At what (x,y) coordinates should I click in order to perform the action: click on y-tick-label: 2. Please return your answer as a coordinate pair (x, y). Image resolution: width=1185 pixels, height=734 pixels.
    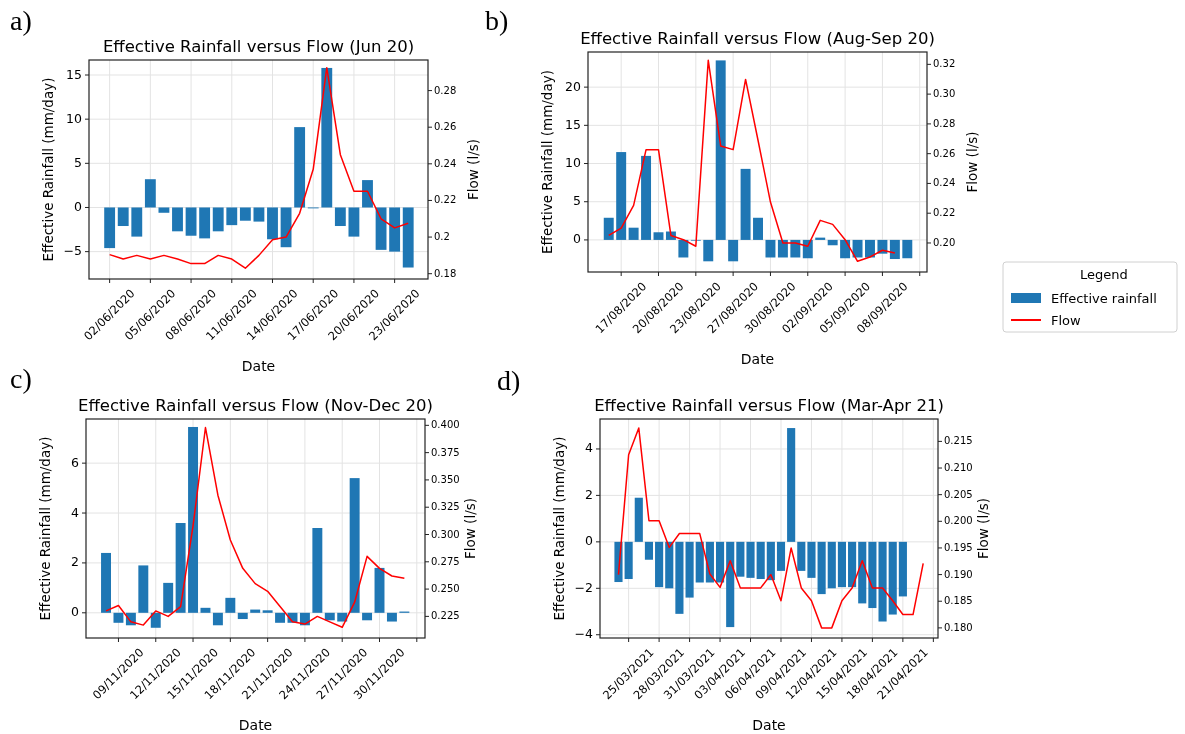
    Looking at the image, I should click on (75, 562).